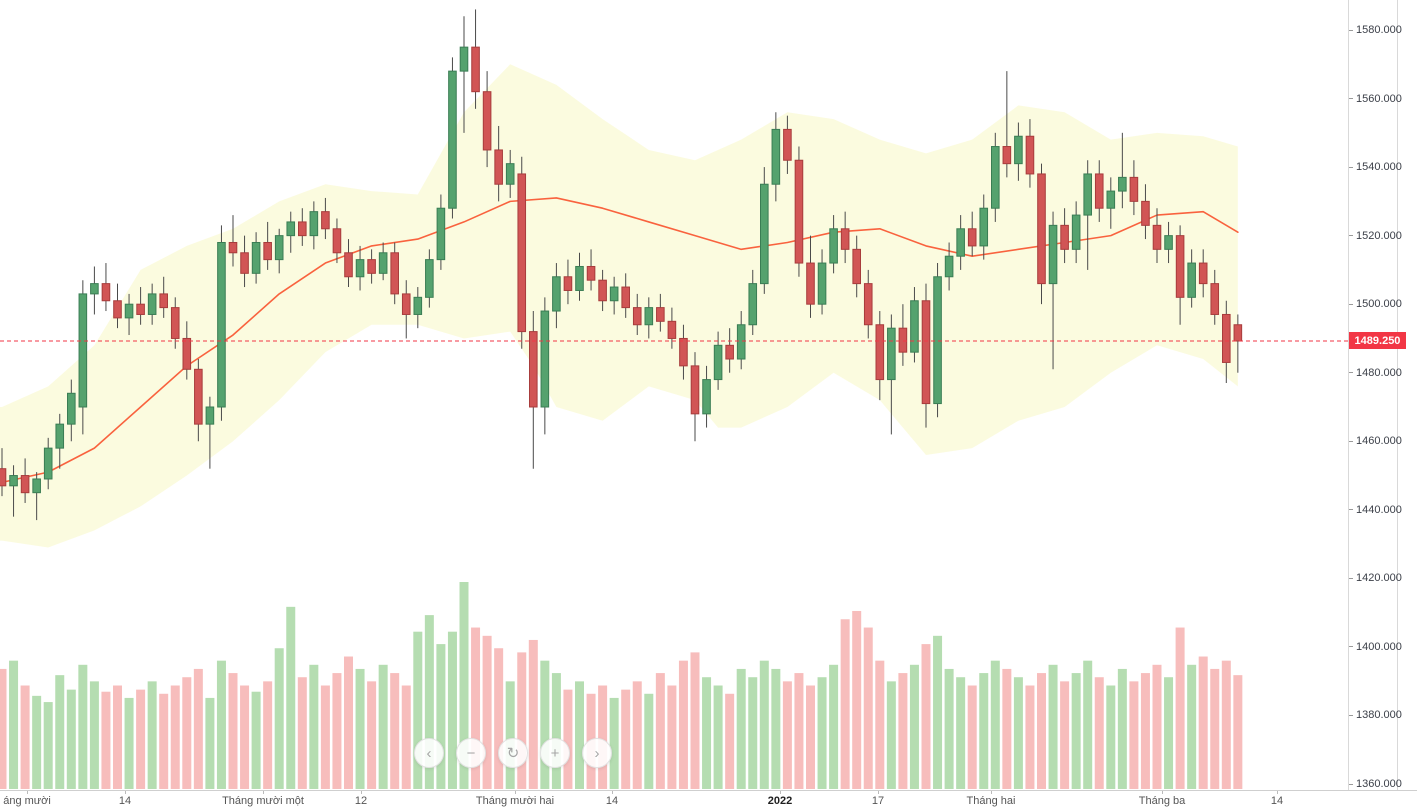 This screenshot has width=1417, height=811. What do you see at coordinates (1162, 801) in the screenshot?
I see `time-tick-label: Tháng ba` at bounding box center [1162, 801].